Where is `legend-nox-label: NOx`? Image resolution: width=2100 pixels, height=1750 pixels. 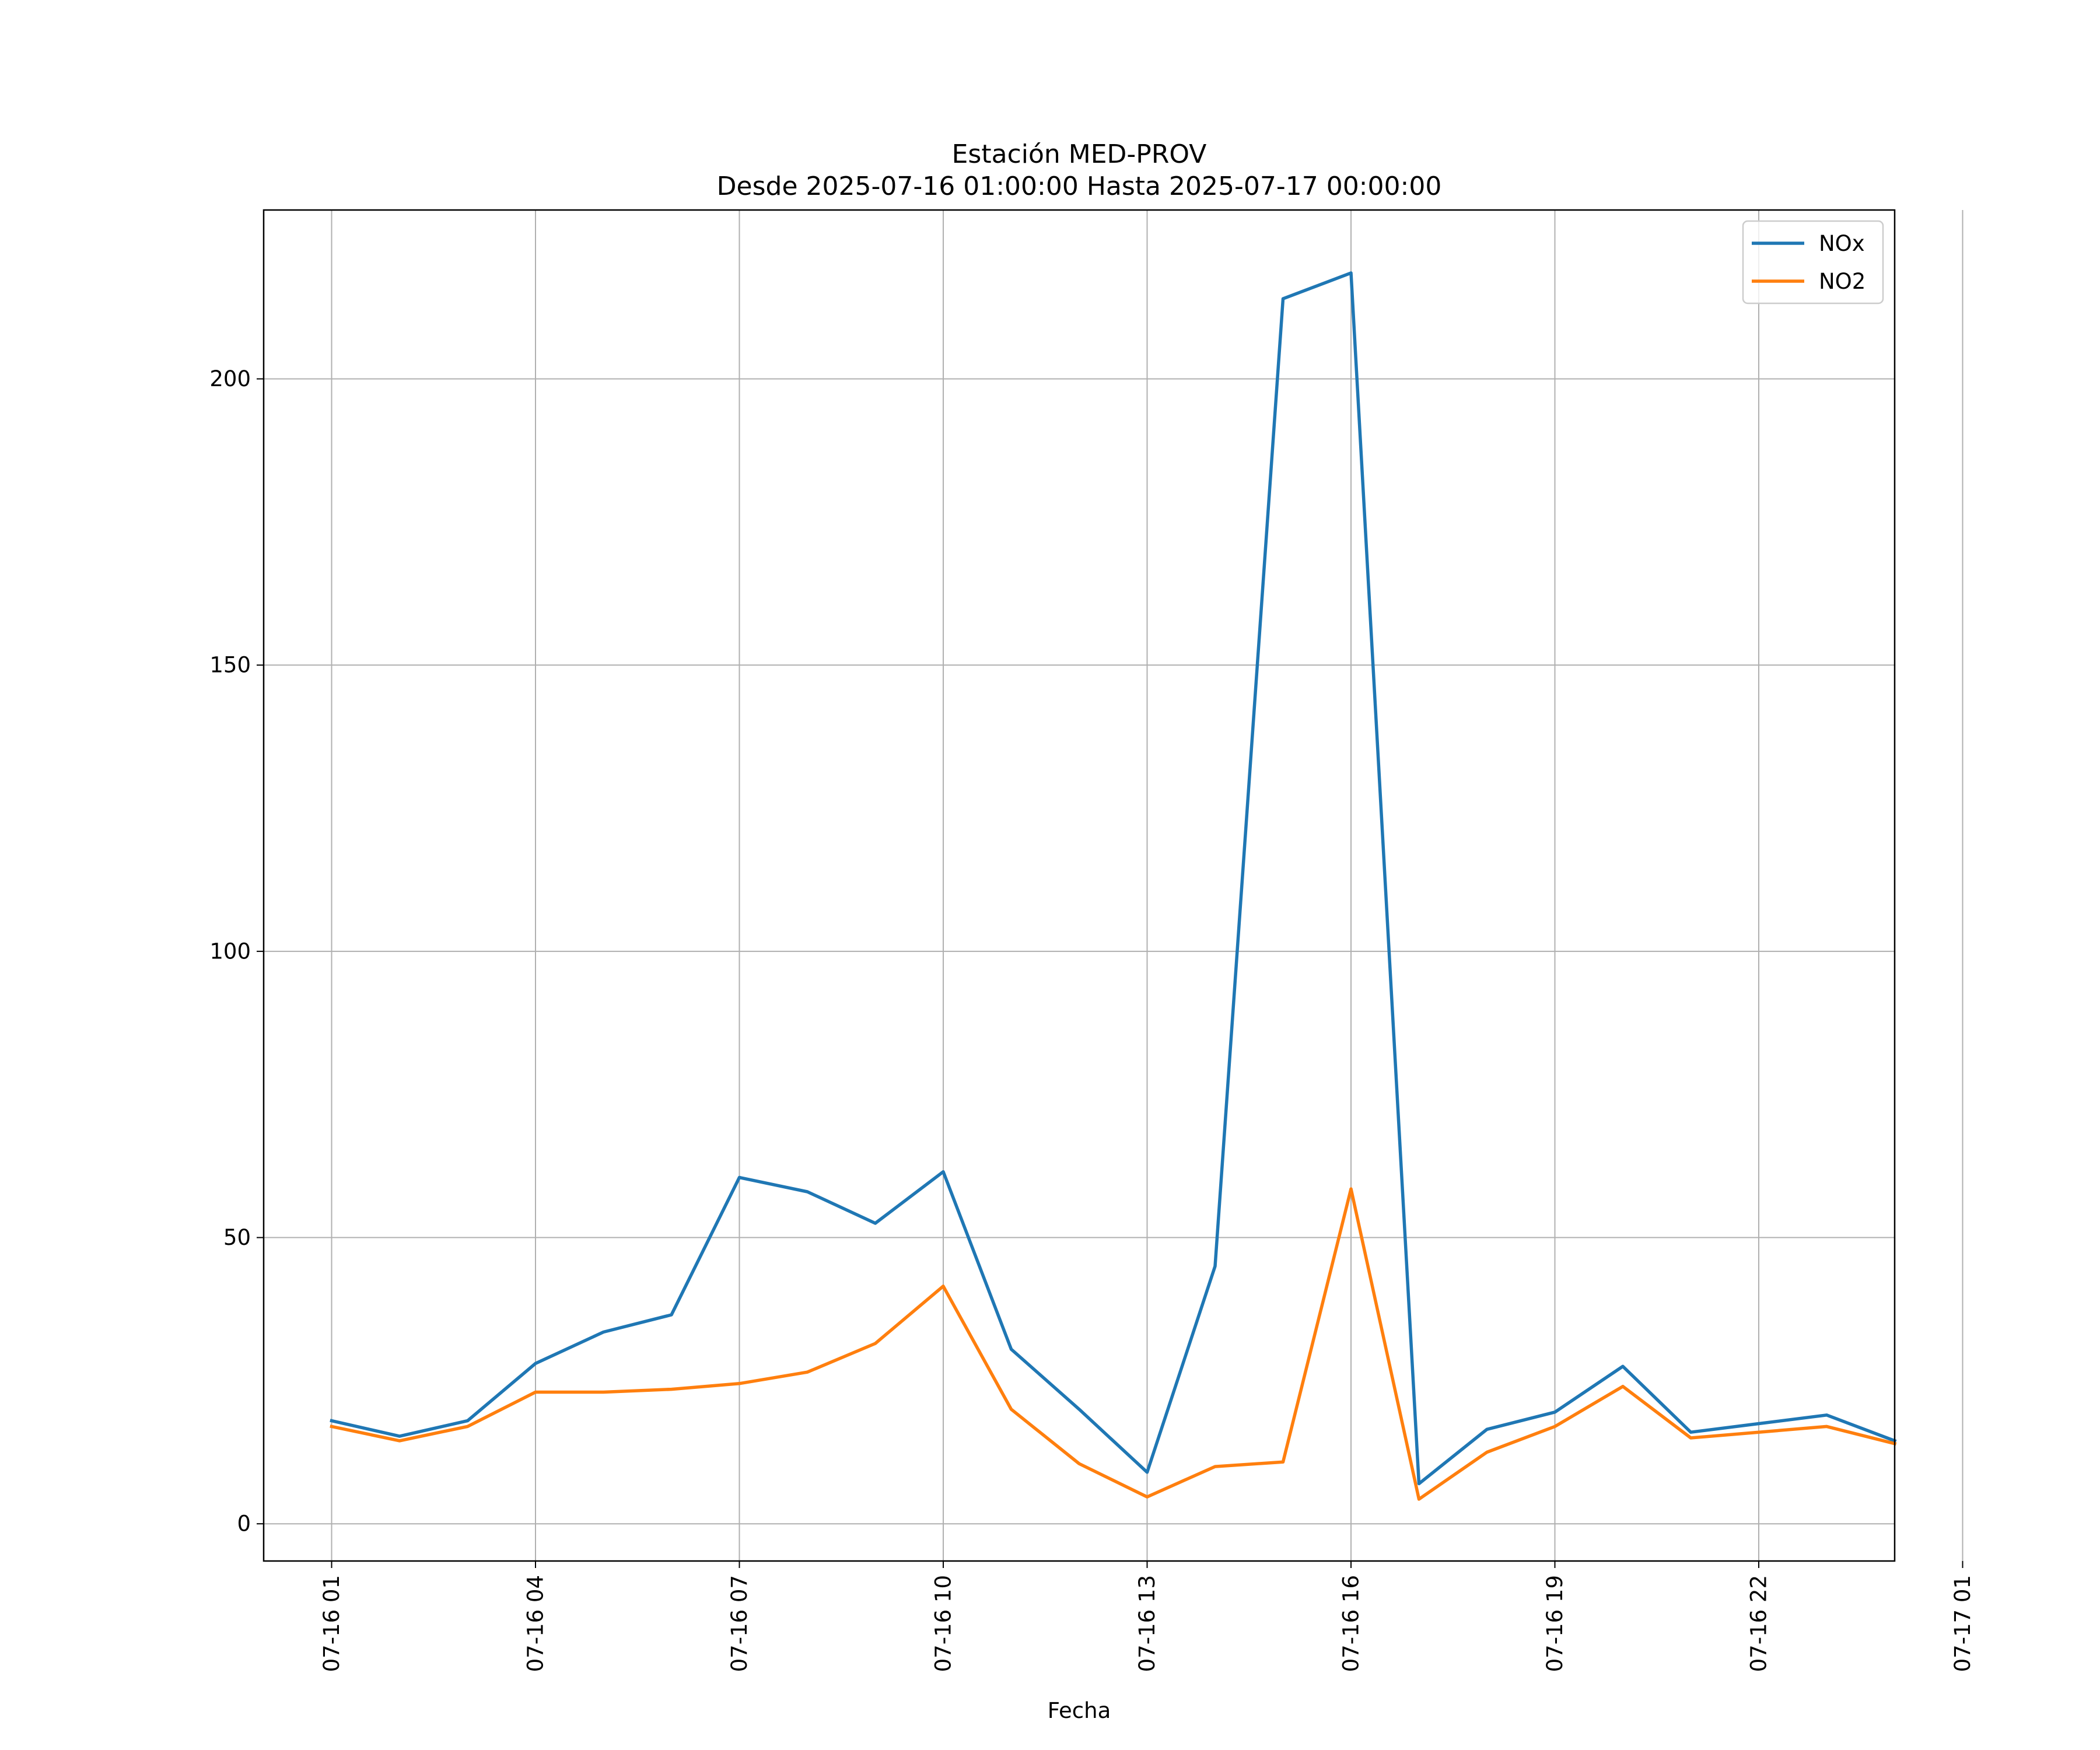 legend-nox-label: NOx is located at coordinates (1842, 243).